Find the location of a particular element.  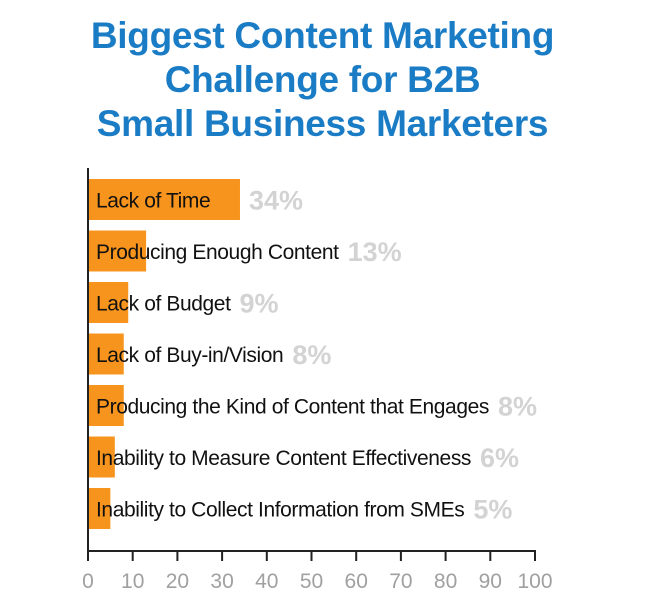

title-line-3: Small Business Marketers is located at coordinates (322, 123).